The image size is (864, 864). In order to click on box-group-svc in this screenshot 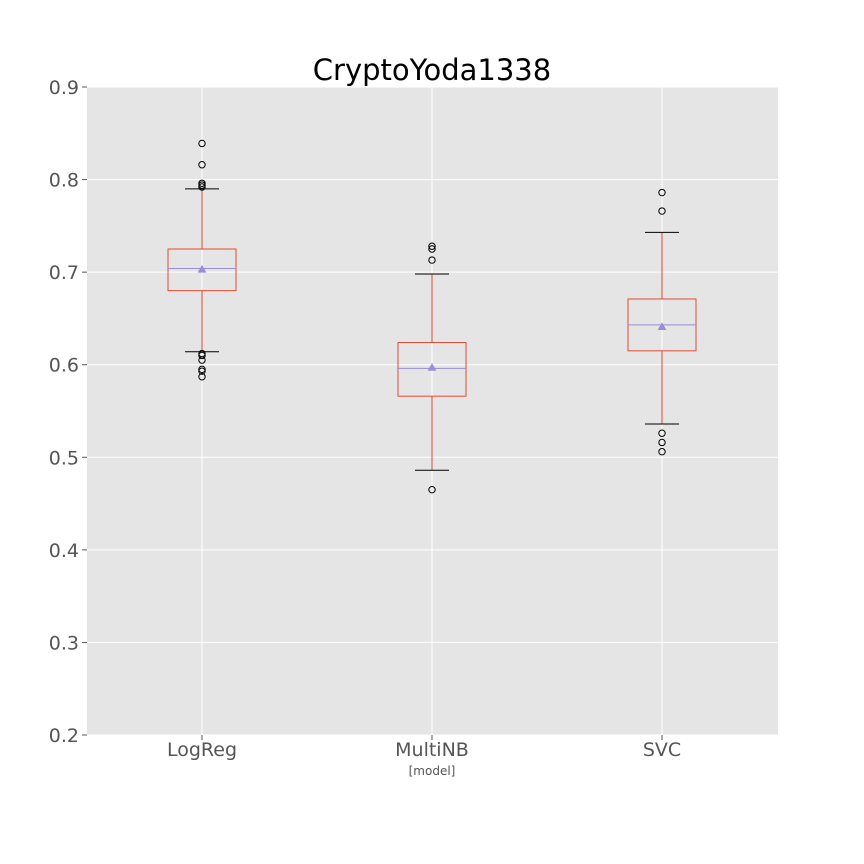, I will do `click(662, 322)`.